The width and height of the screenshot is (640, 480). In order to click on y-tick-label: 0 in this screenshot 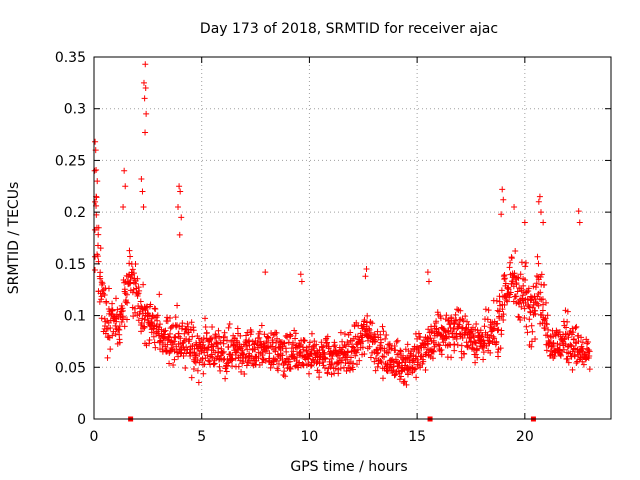, I will do `click(81, 420)`.